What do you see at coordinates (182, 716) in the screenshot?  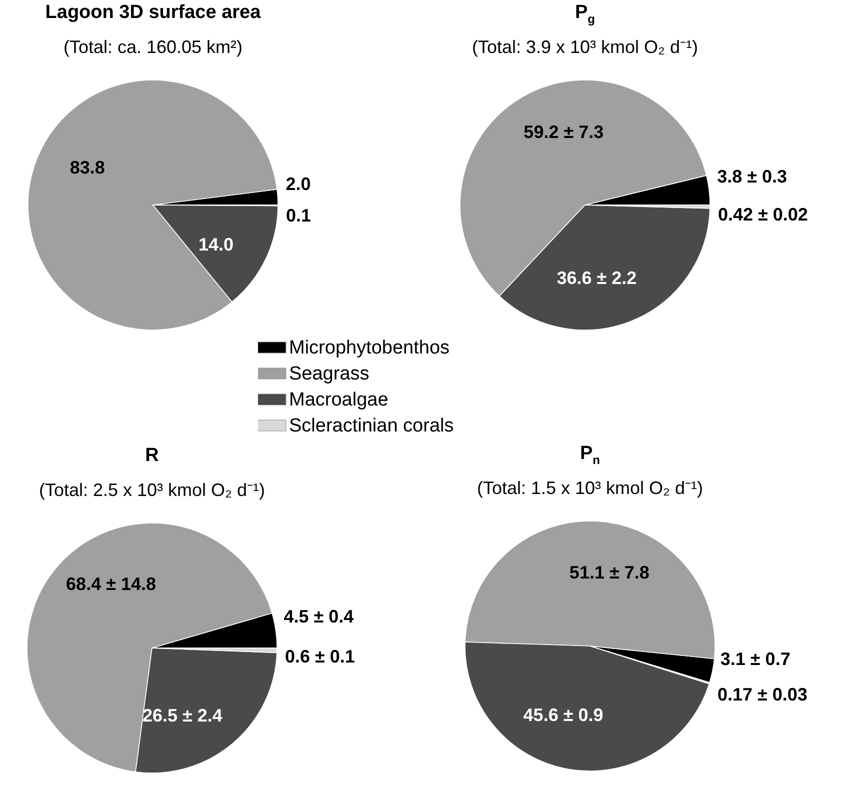 I see `data-label: 26.5 ± 2.4` at bounding box center [182, 716].